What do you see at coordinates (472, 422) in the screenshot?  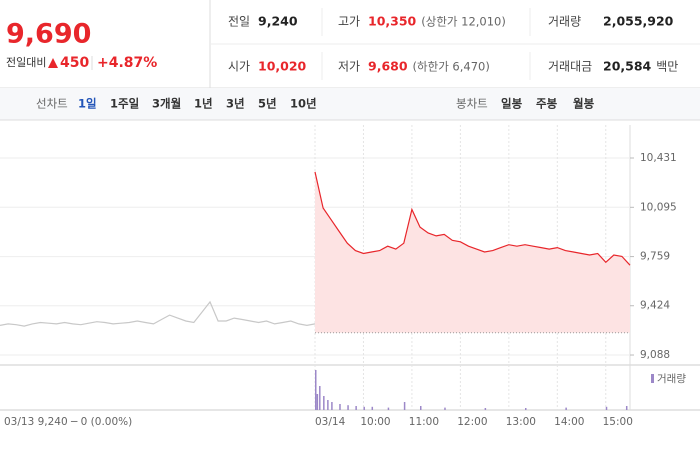 I see `x-tick-label: 12:00` at bounding box center [472, 422].